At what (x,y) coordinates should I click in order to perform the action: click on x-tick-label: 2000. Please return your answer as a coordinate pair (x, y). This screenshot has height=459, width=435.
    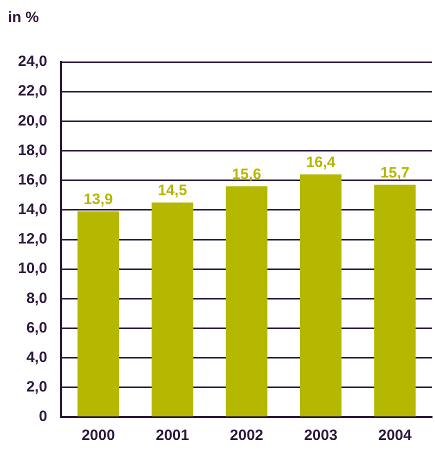
    Looking at the image, I should click on (98, 435).